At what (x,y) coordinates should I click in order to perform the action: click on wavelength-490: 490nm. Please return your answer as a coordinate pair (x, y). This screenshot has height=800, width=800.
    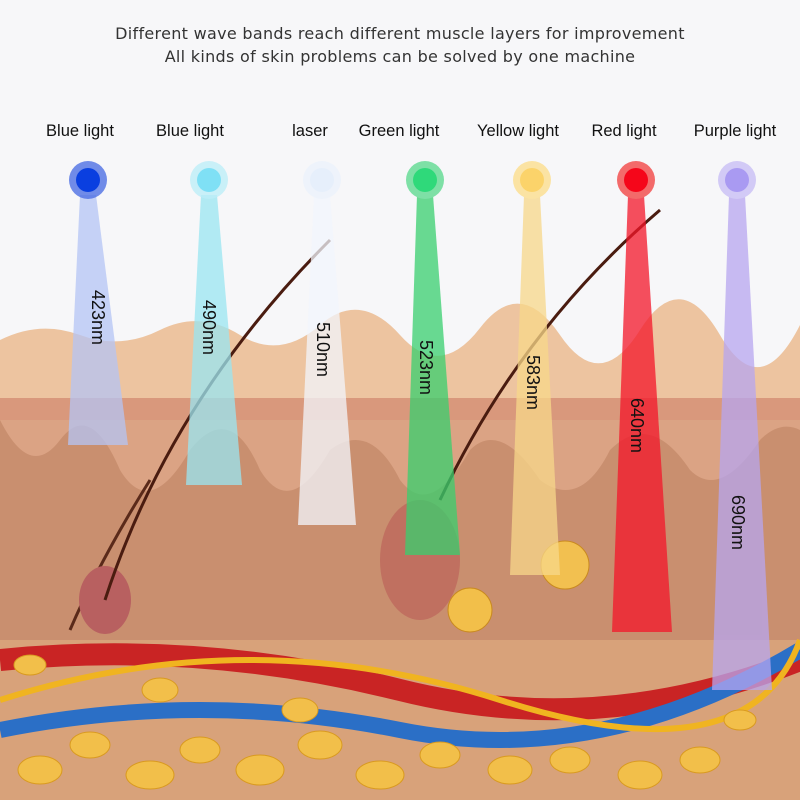
    Looking at the image, I should click on (209, 327).